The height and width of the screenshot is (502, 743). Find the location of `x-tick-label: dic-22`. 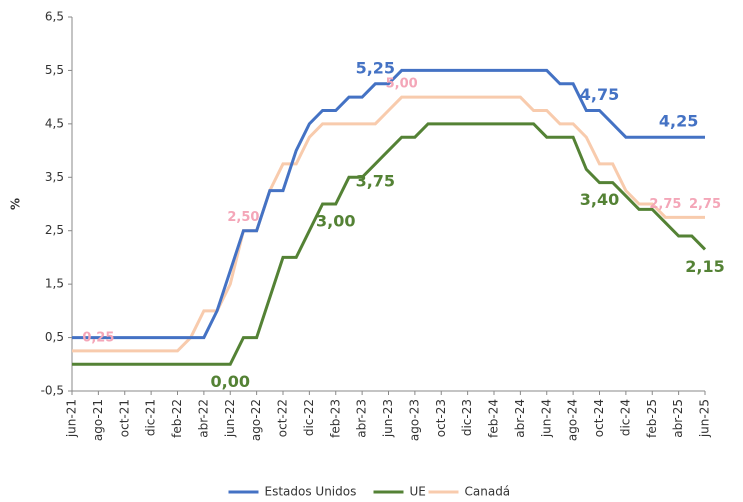

x-tick-label: dic-22 is located at coordinates (309, 417).